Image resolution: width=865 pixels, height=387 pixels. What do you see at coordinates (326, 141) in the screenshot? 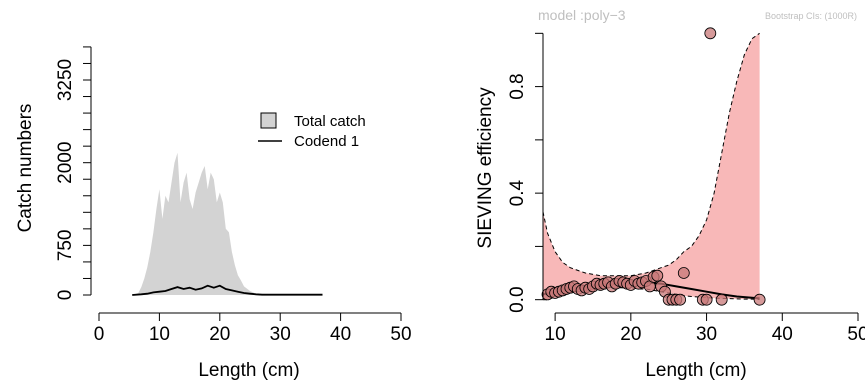
I see `legend-label-codend-1: Codend 1` at bounding box center [326, 141].